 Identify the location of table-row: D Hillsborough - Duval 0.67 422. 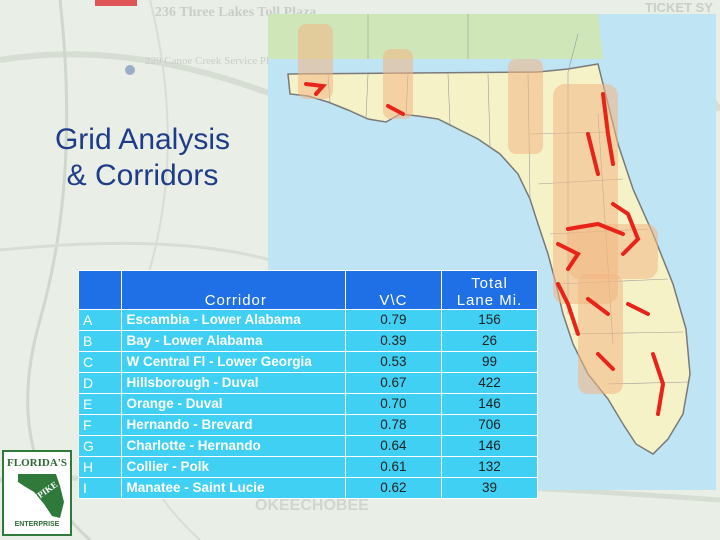
(308, 383).